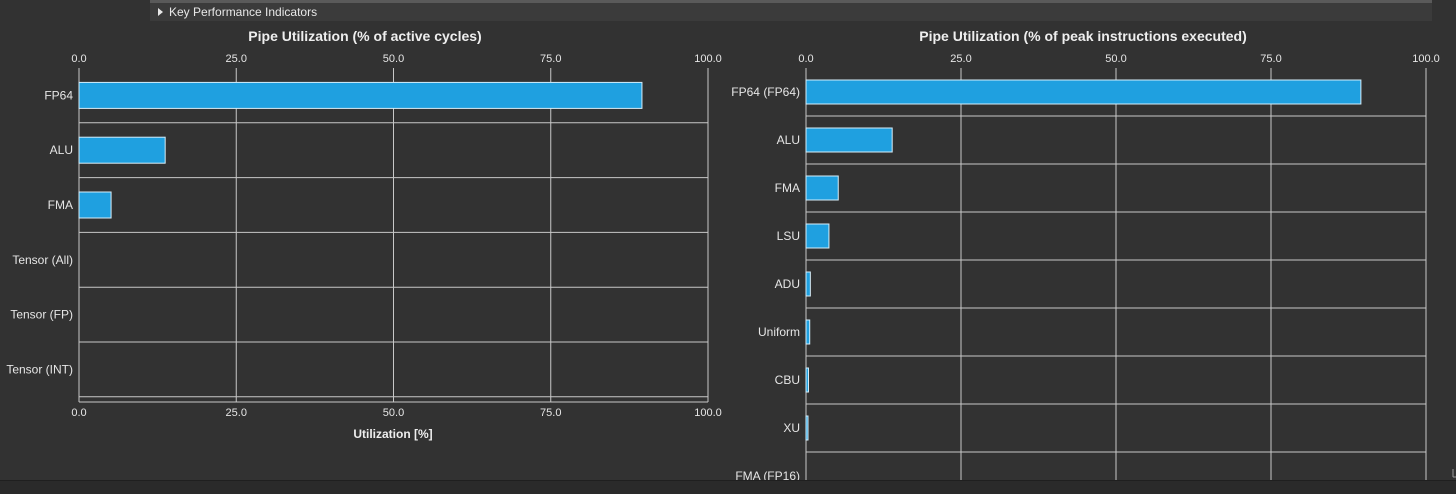  Describe the element at coordinates (791, 1) in the screenshot. I see `section-top-border` at that location.